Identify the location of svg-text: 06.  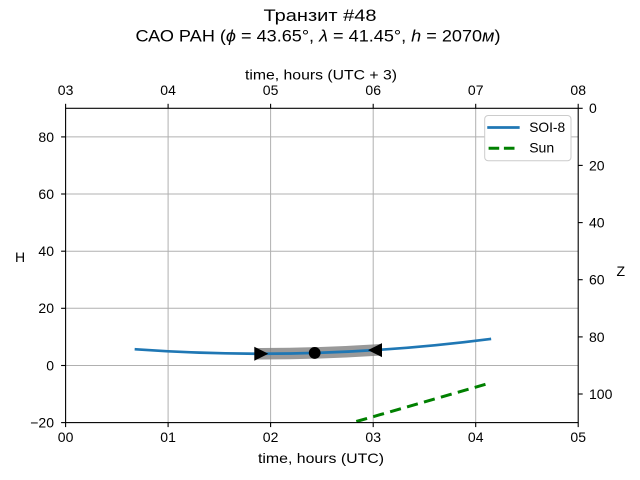
(373, 90).